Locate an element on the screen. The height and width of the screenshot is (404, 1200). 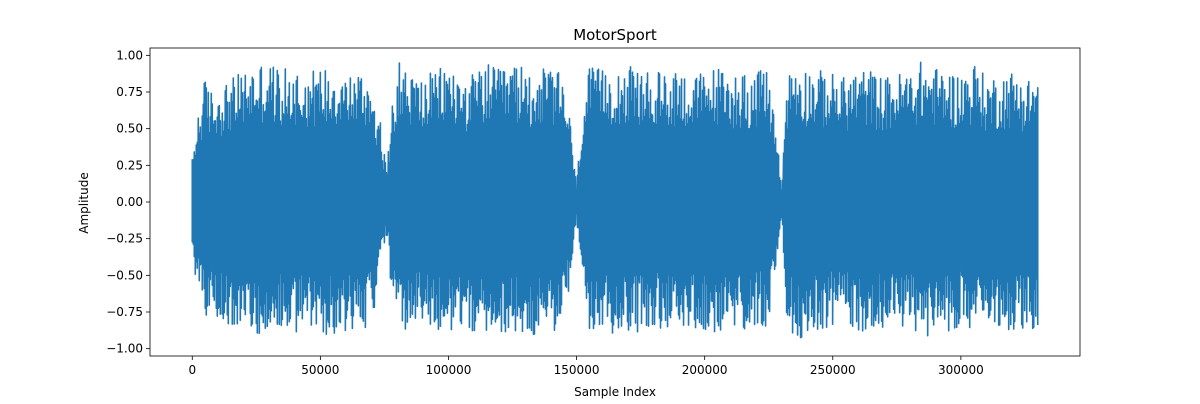
x-tick-label: 300000 is located at coordinates (961, 370).